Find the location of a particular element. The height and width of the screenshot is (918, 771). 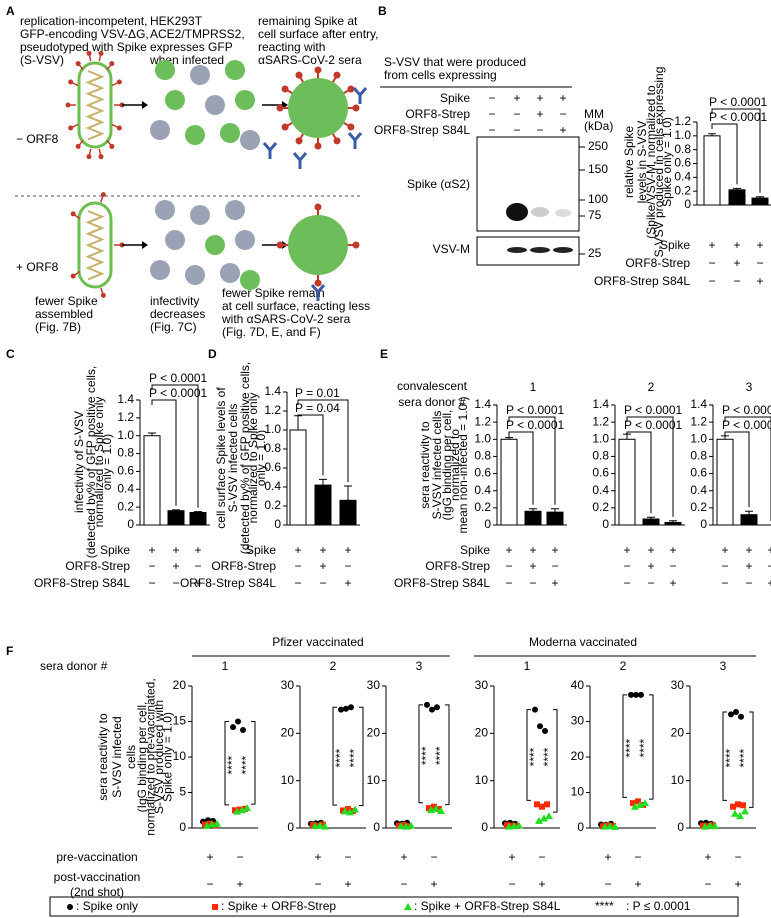

mm-label: 75 is located at coordinates (595, 215).